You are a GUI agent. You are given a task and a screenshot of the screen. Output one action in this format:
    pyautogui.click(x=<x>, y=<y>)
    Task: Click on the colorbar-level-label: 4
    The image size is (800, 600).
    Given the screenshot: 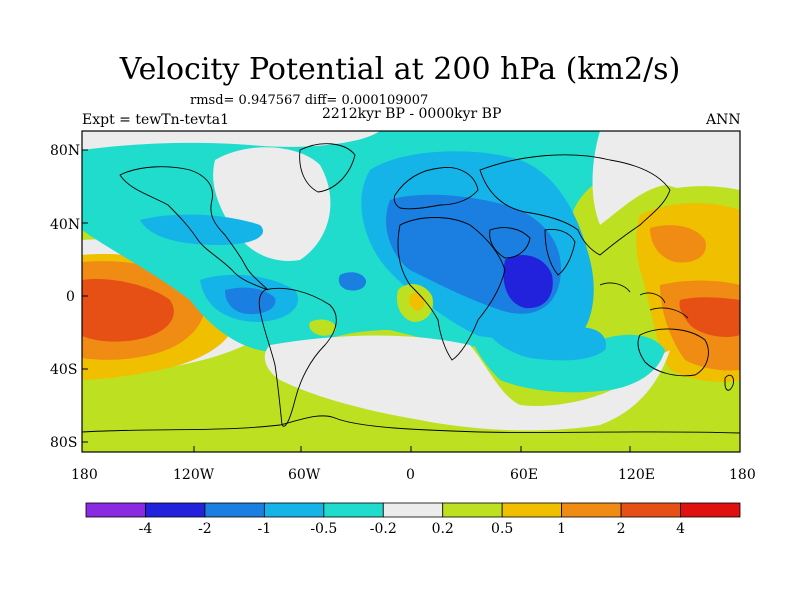 What is the action you would take?
    pyautogui.click(x=680, y=529)
    